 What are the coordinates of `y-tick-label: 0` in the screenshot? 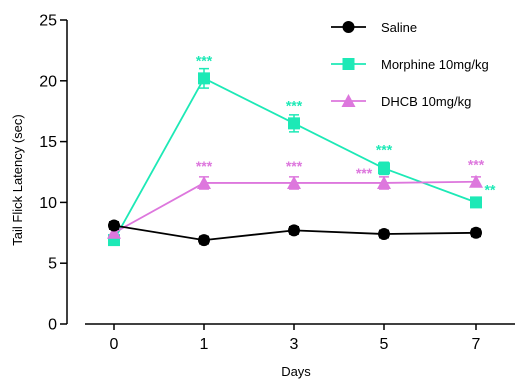 It's located at (52, 325).